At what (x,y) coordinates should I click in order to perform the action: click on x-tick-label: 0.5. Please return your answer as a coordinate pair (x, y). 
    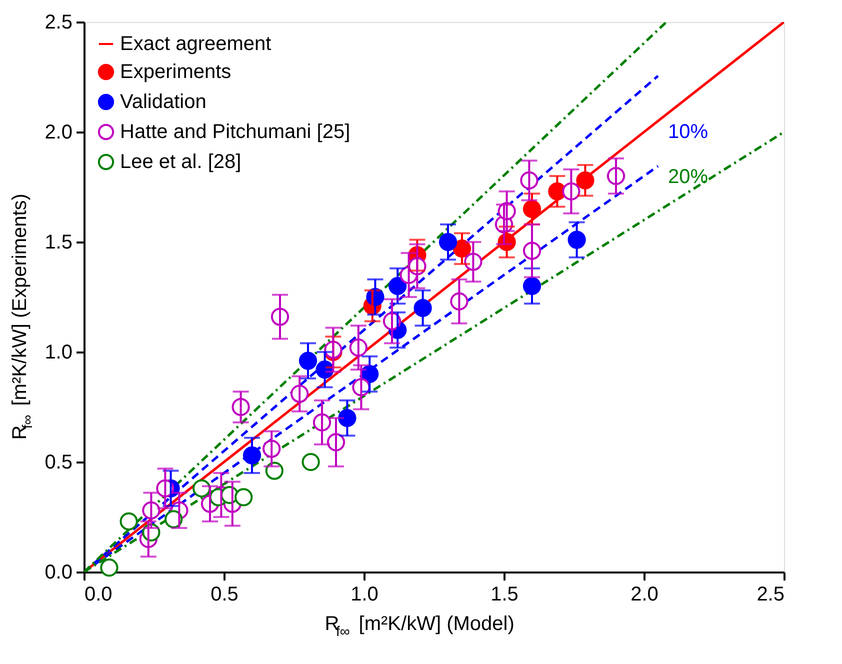
    Looking at the image, I should click on (224, 595).